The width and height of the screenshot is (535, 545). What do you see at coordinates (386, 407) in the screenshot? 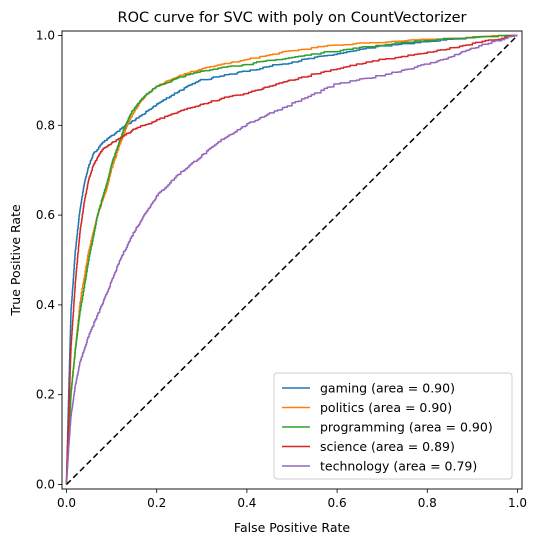
I see `legend-label: politics (area = 0.90)` at bounding box center [386, 407].